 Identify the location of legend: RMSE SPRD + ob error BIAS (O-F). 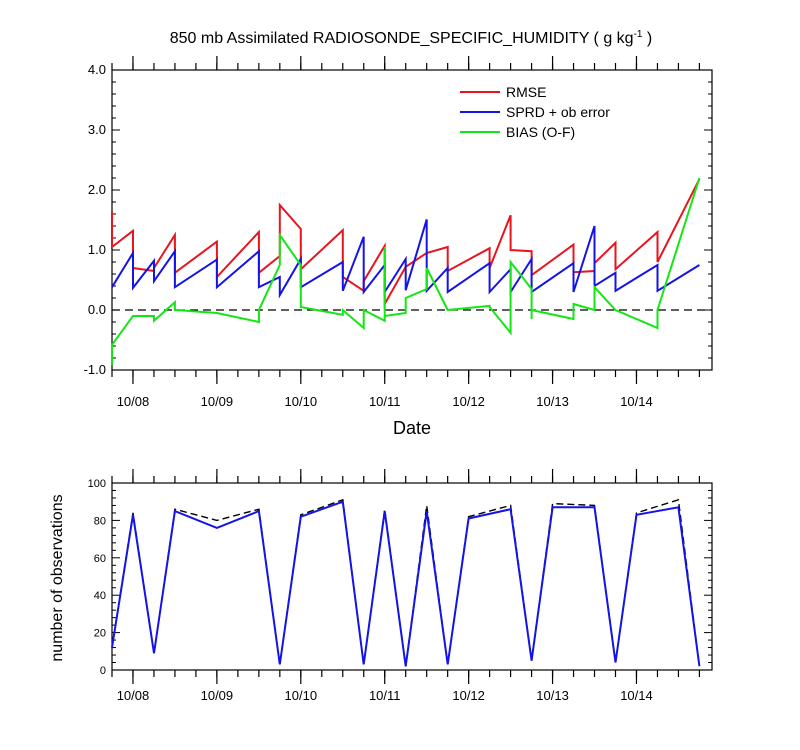
(535, 112).